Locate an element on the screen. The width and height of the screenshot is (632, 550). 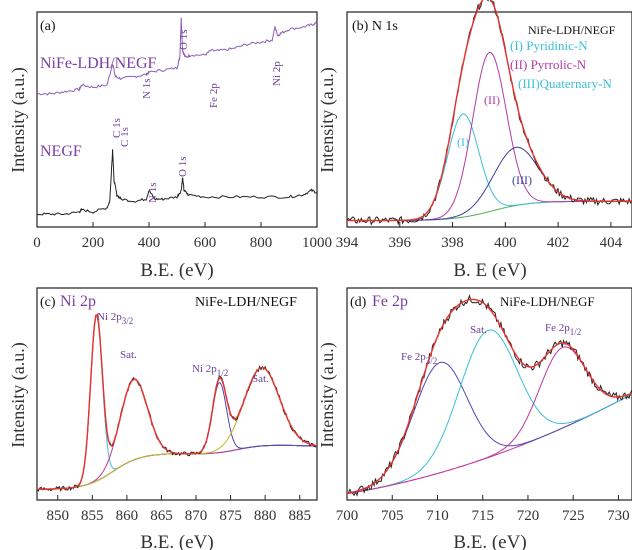
panel-c-ylabel: Intensity (a.u.) is located at coordinates (18, 394).